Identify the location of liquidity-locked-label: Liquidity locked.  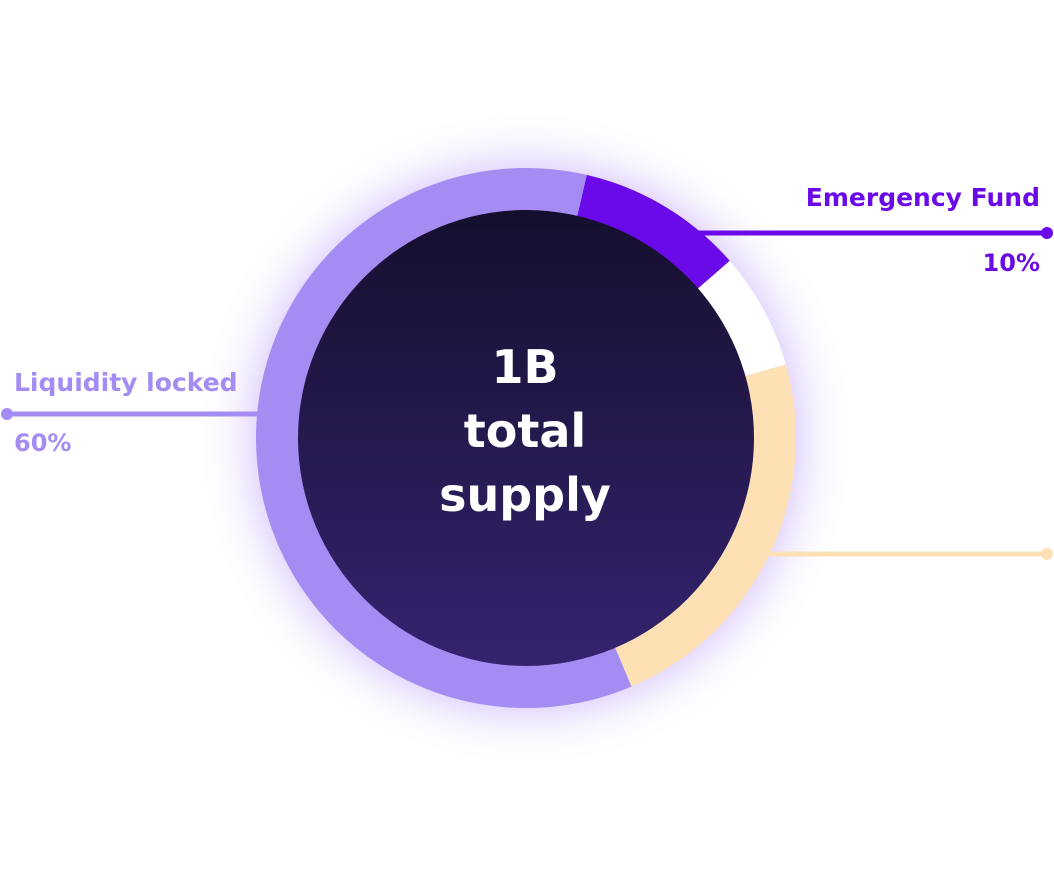
(126, 382).